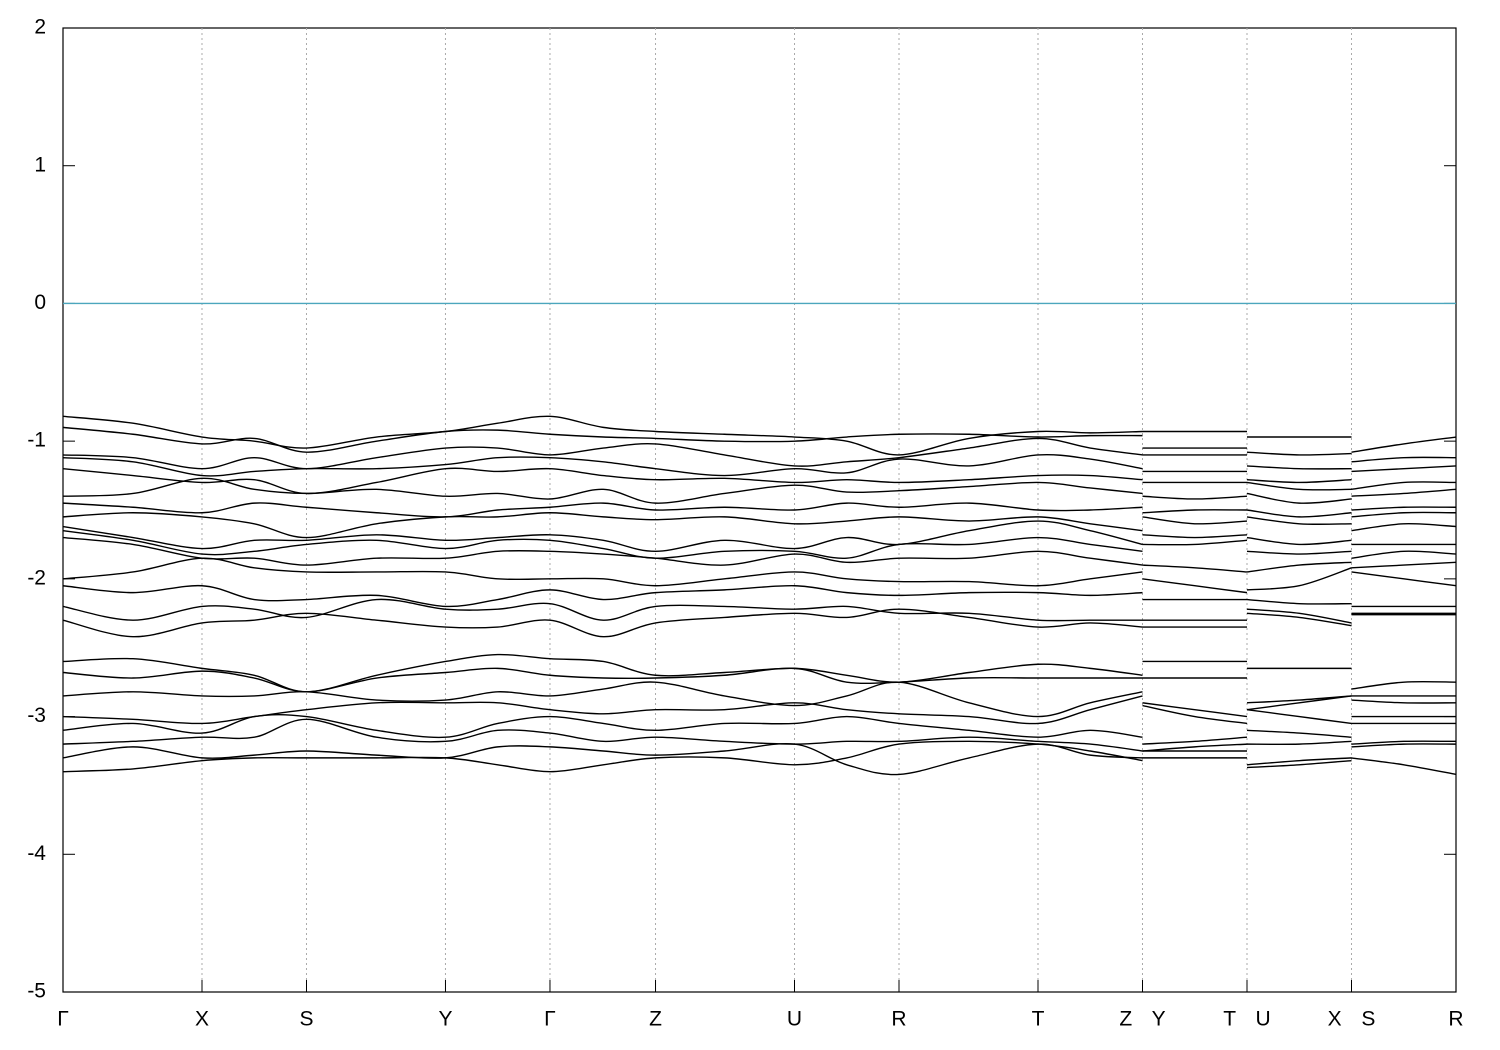 Image resolution: width=1500 pixels, height=1050 pixels. Describe the element at coordinates (36, 440) in the screenshot. I see `y-tick-label: -1` at that location.